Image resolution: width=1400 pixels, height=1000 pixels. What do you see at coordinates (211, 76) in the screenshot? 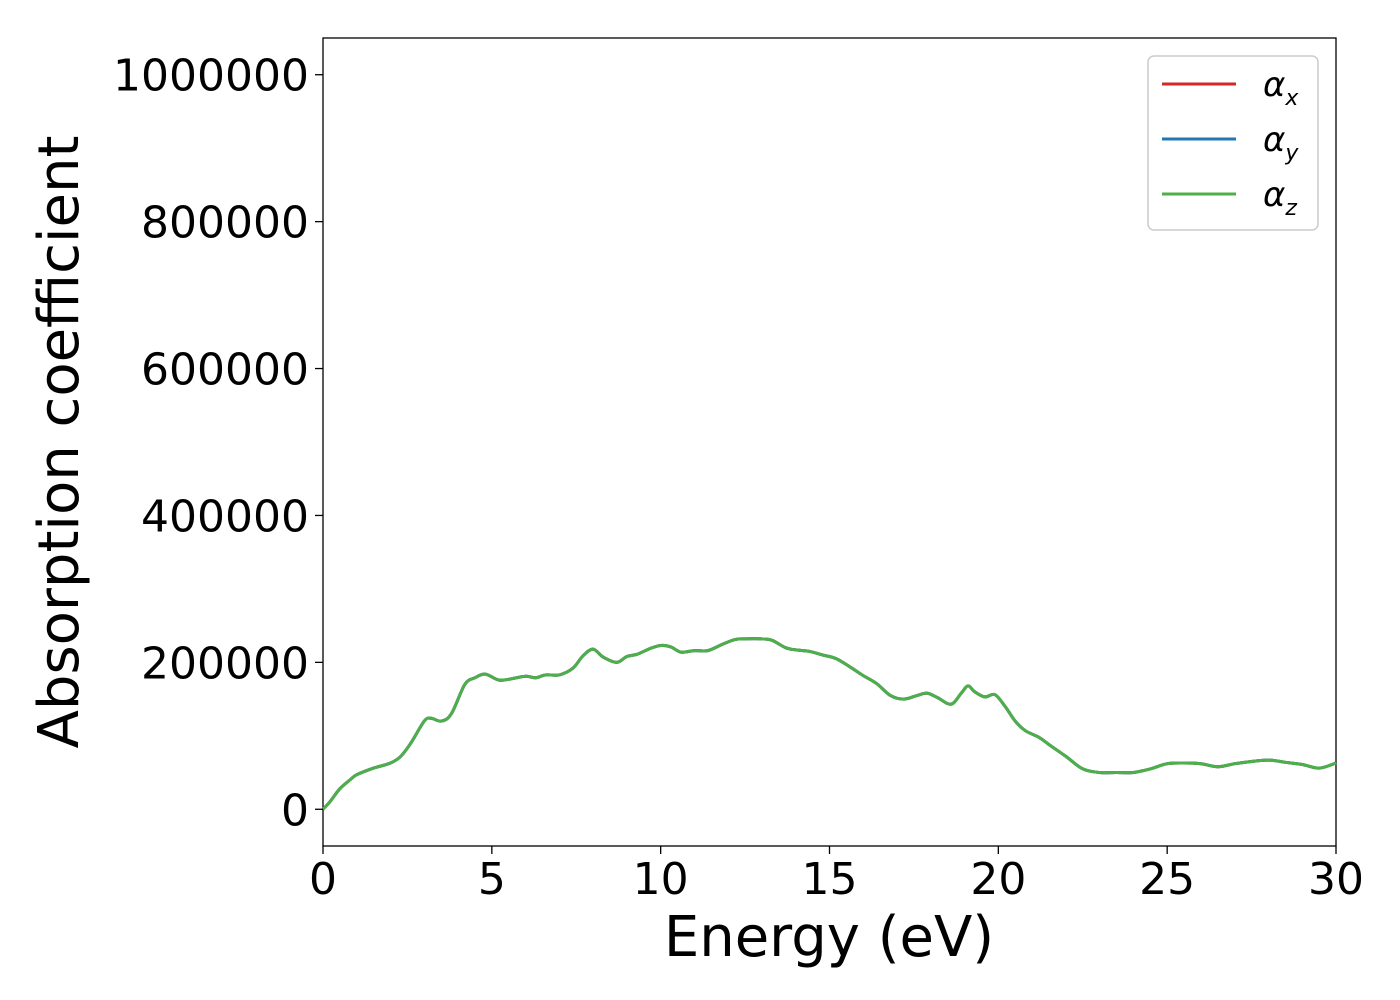
I see `y-tick-label: 1000000` at bounding box center [211, 76].